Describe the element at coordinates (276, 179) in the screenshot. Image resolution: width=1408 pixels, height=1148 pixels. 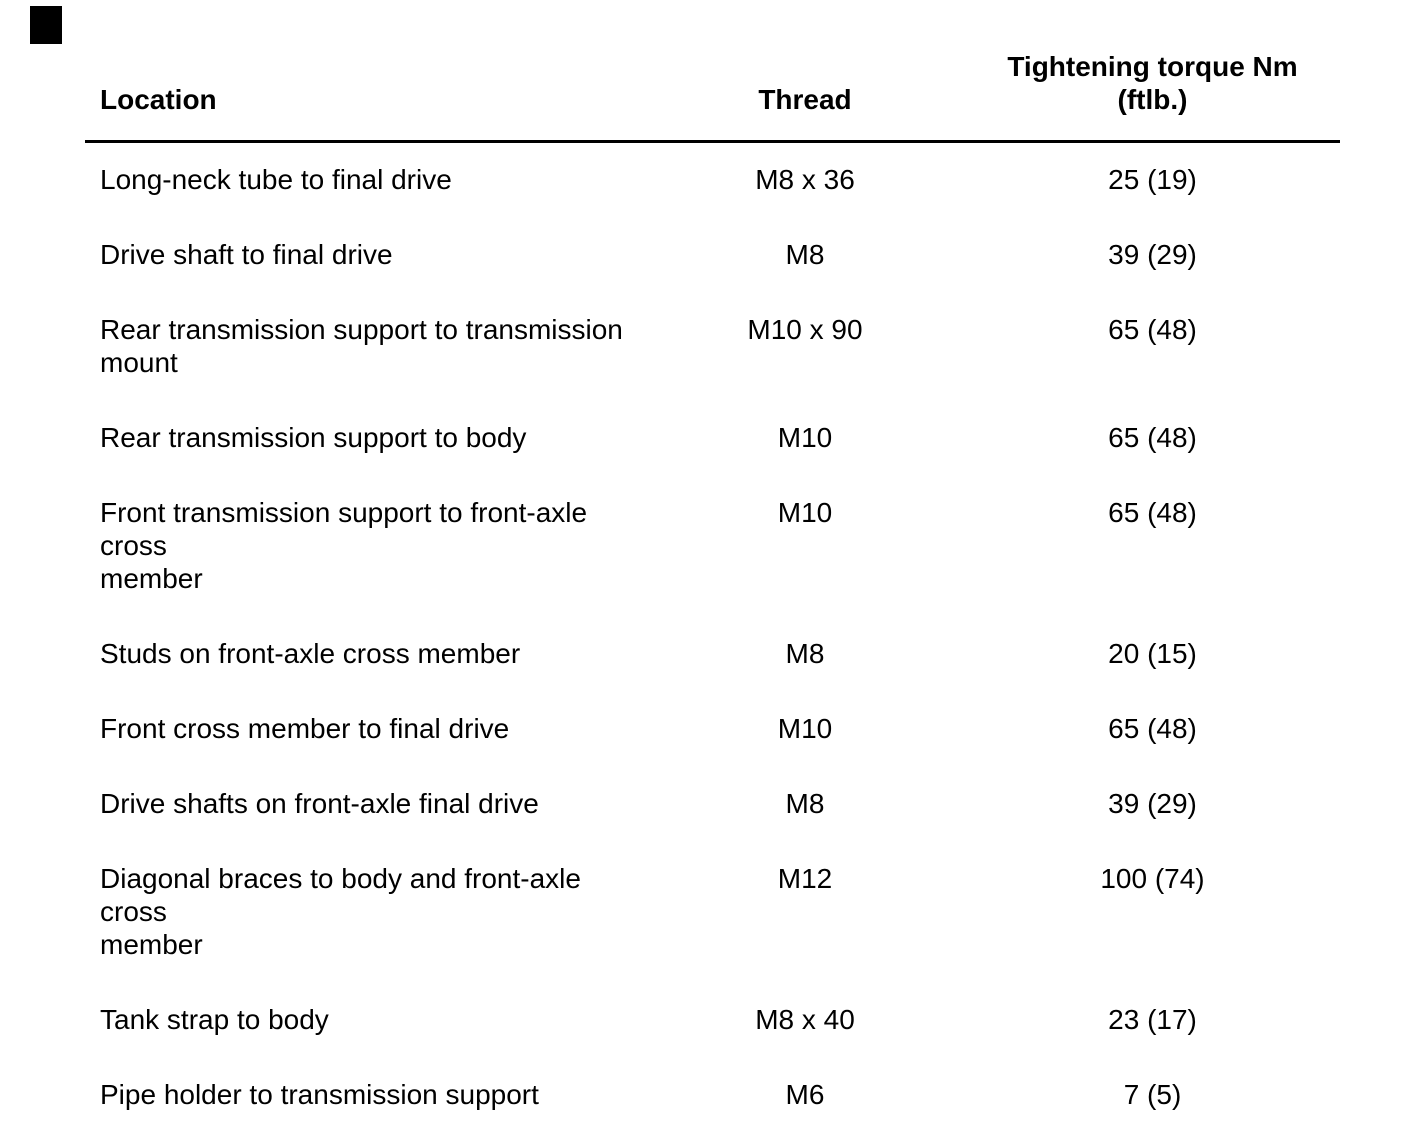
I see `location-cell: Long-neck tube to final drive` at that location.